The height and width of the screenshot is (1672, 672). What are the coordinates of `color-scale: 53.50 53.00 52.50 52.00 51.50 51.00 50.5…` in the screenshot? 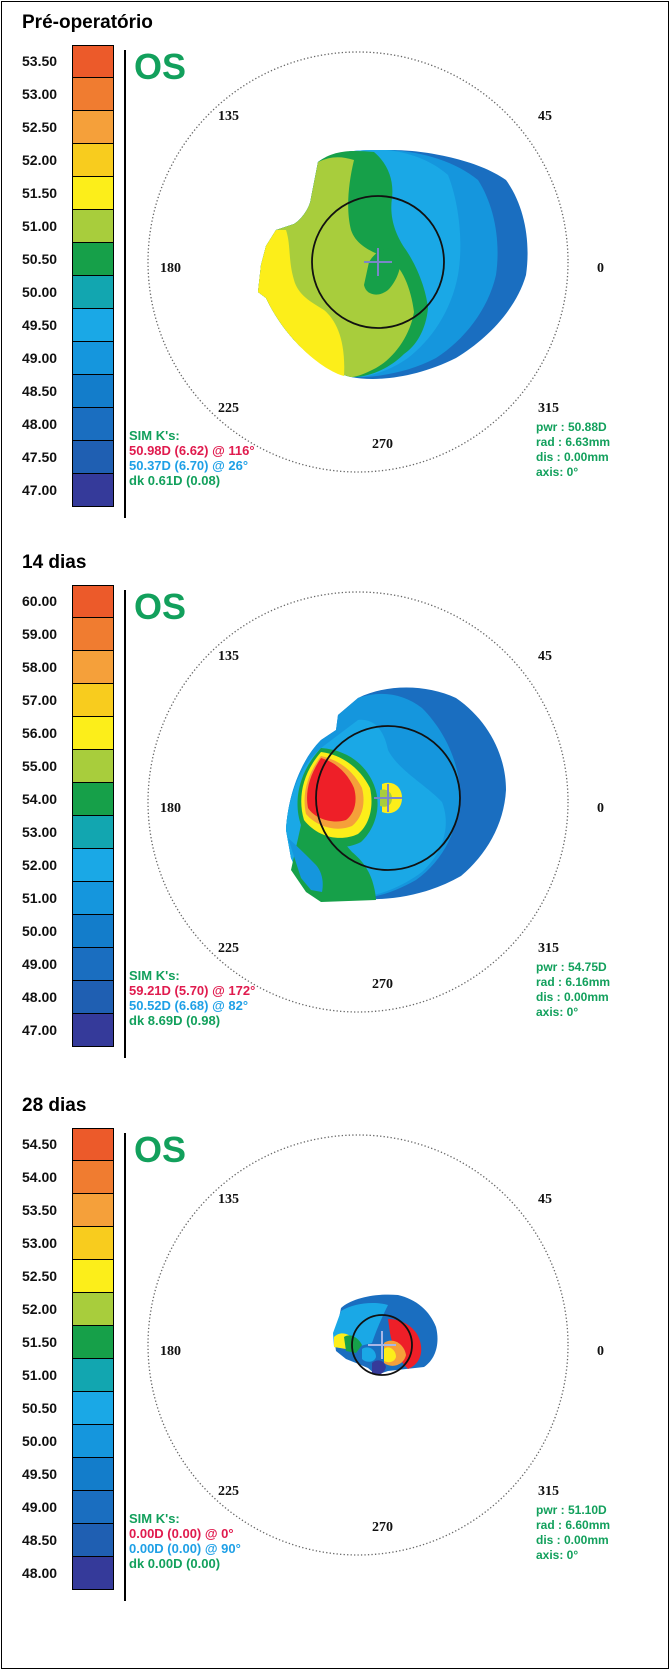 It's located at (68, 276).